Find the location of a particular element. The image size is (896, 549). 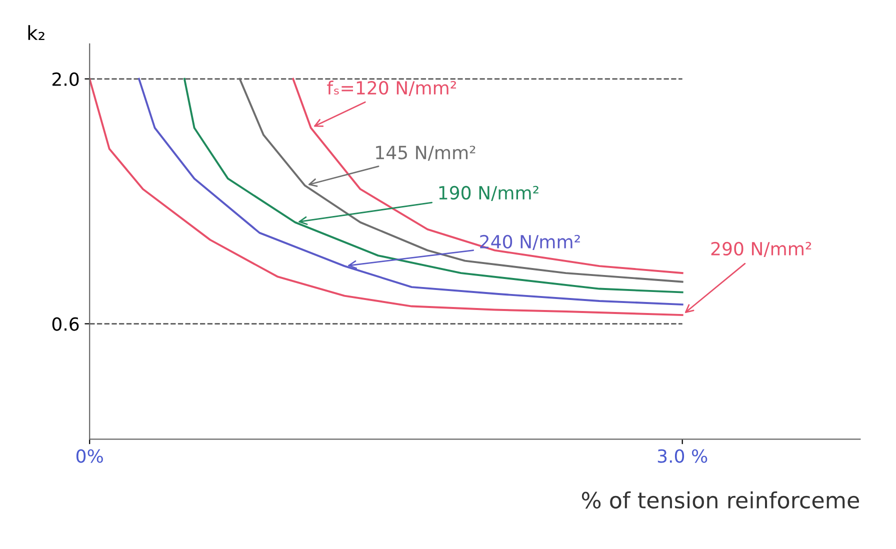

x-tick-label: 3.0 % is located at coordinates (683, 456).